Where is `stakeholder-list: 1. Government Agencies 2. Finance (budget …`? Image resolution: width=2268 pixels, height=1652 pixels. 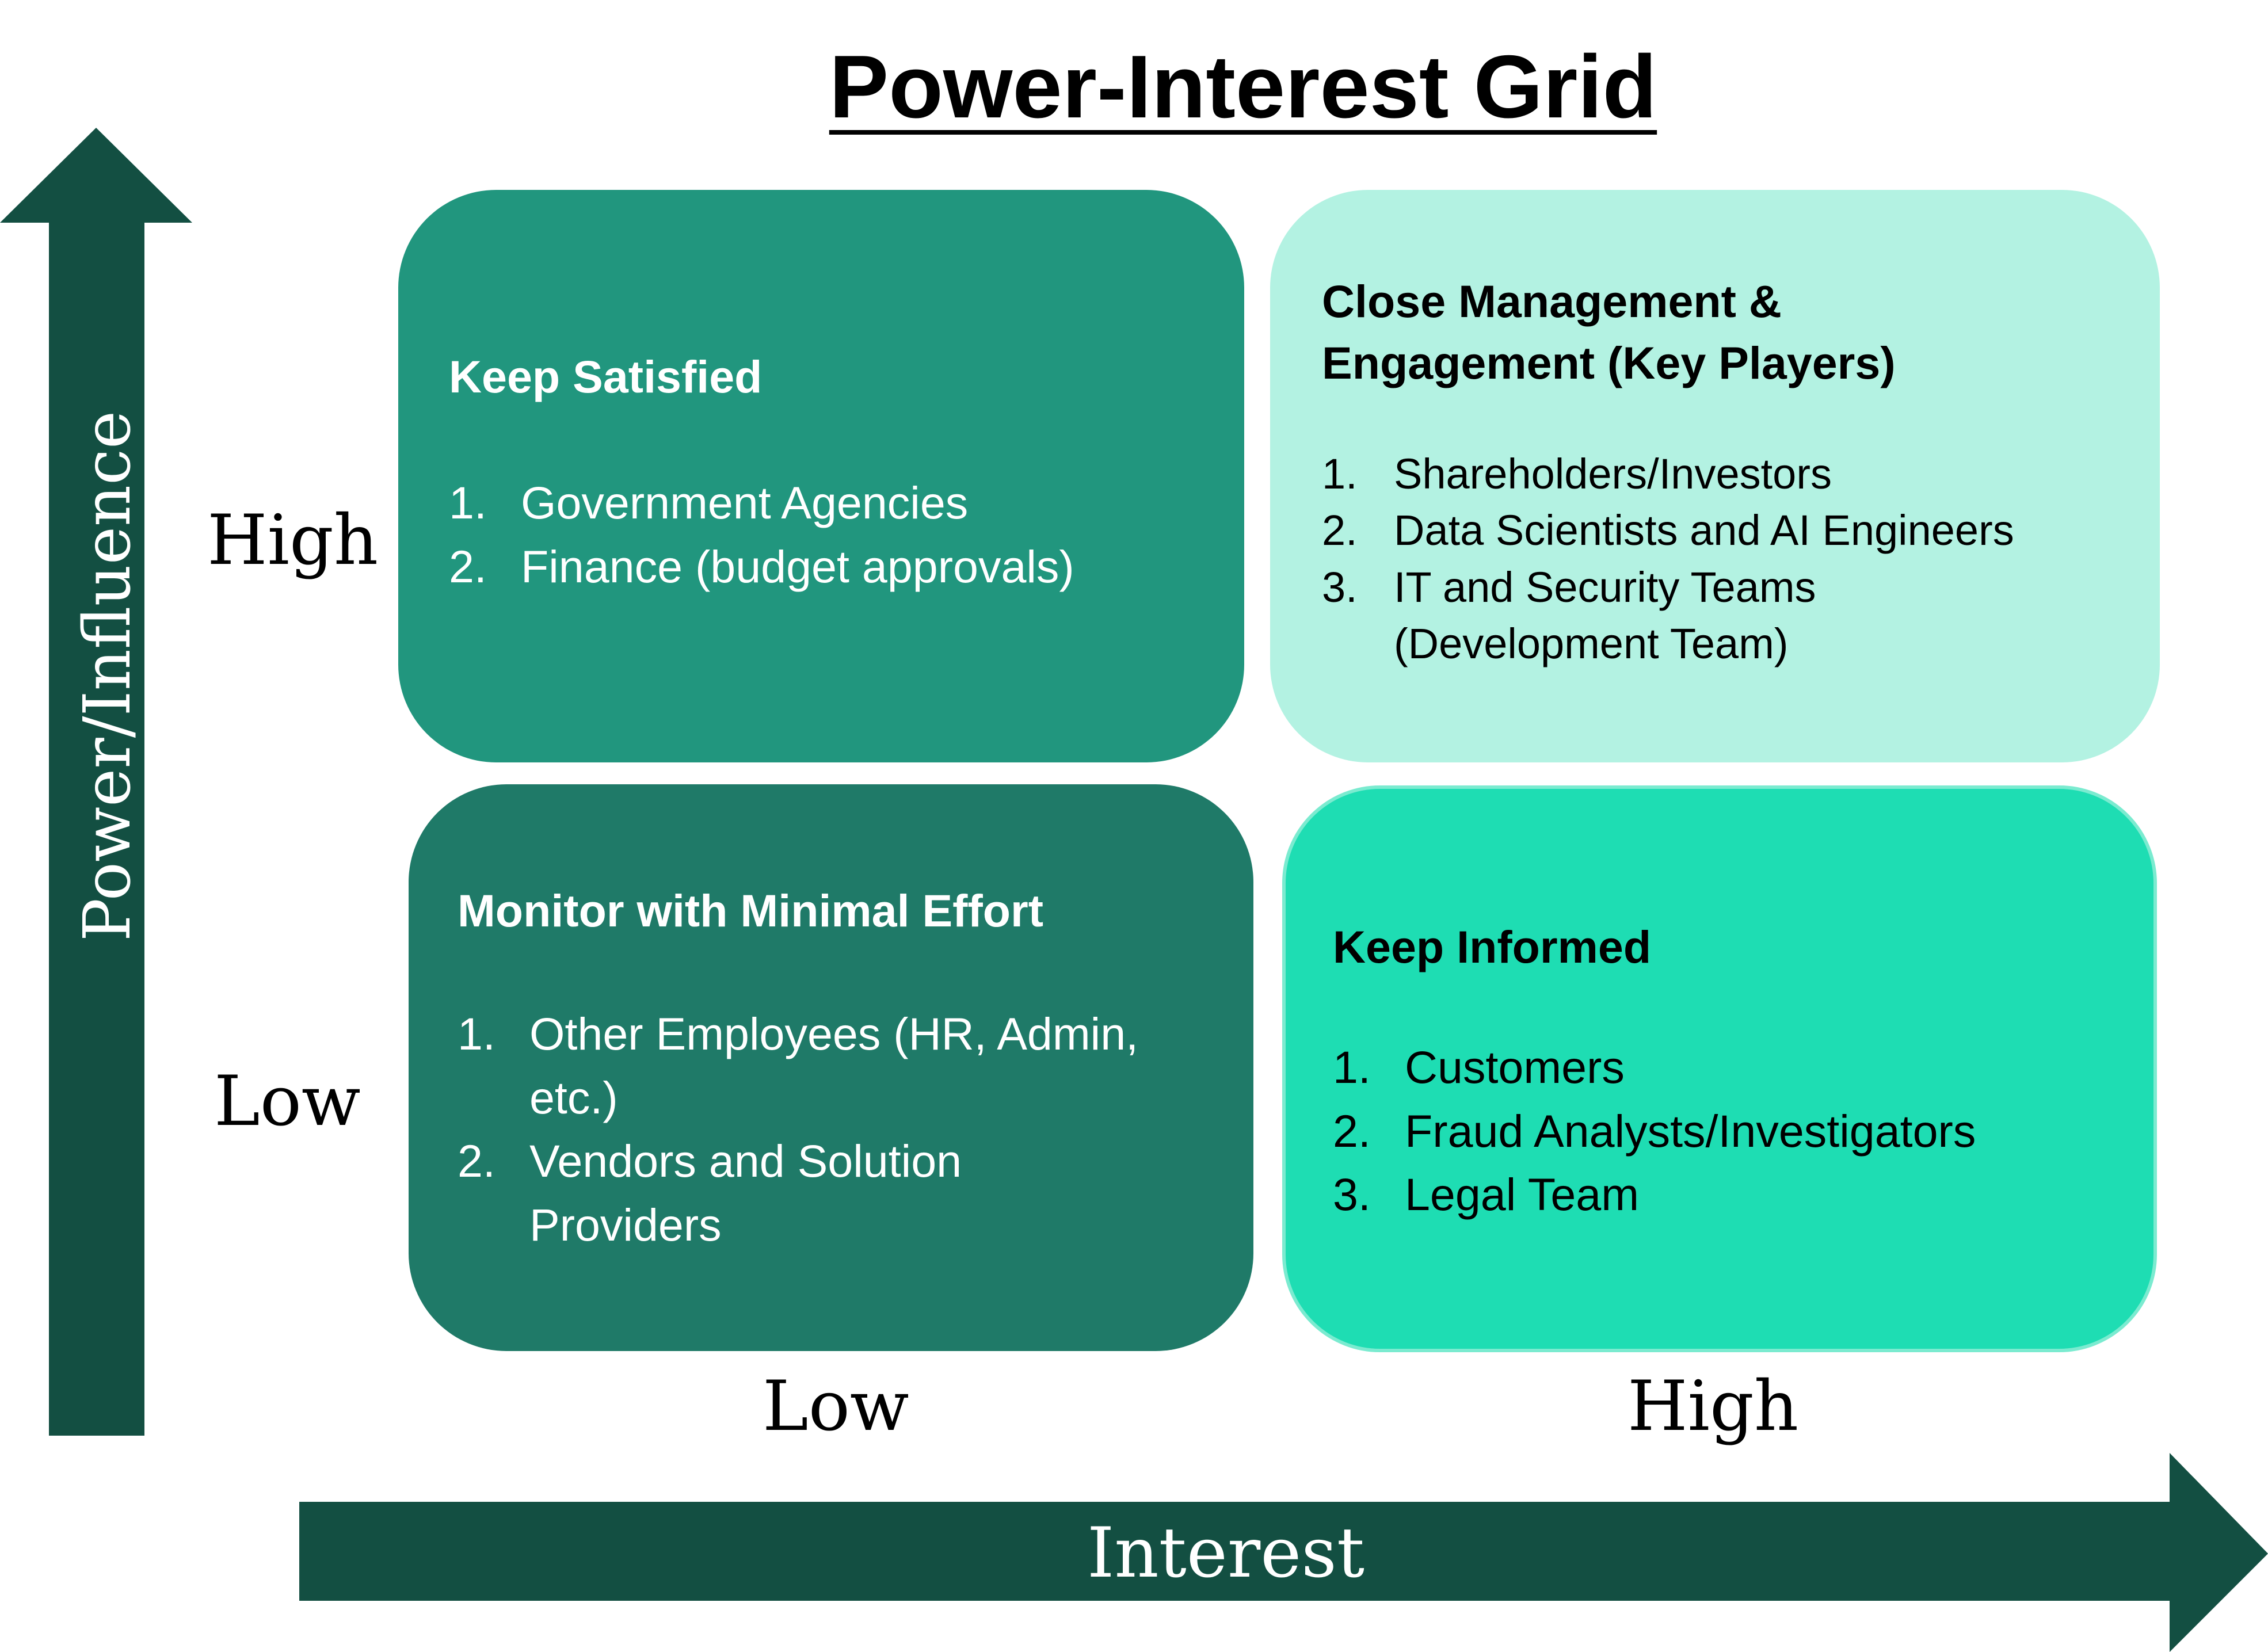
stakeholder-list: 1. Government Agencies 2. Finance (budget … is located at coordinates (823, 534).